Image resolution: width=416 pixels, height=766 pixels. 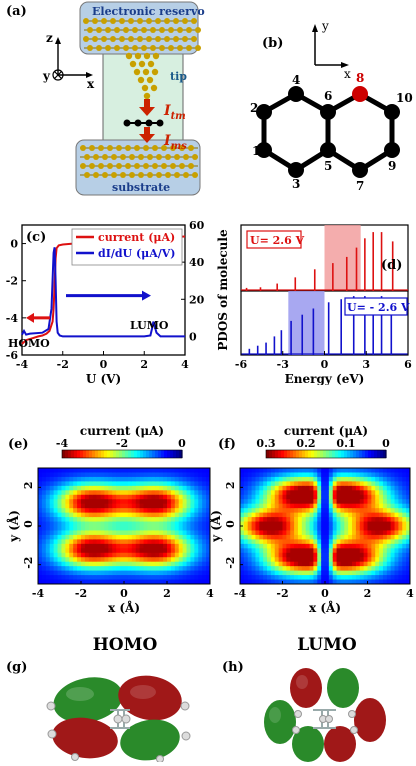 I want to click on bias-box-negative, so click(x=376, y=306).